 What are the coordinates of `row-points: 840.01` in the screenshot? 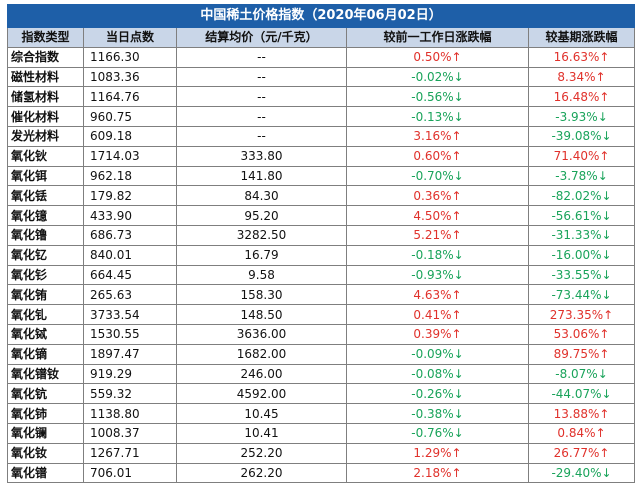 It's located at (130, 255).